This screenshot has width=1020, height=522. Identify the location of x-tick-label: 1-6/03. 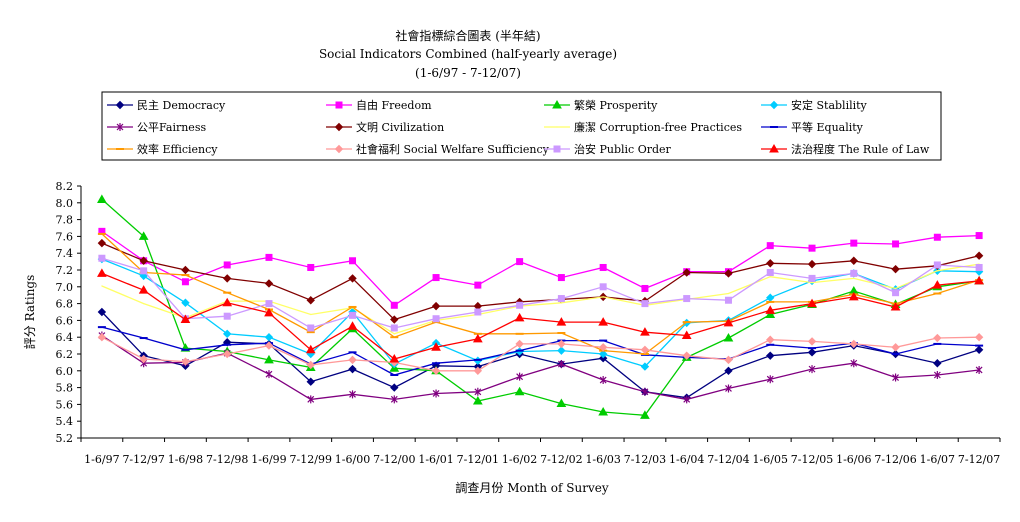
(602, 459).